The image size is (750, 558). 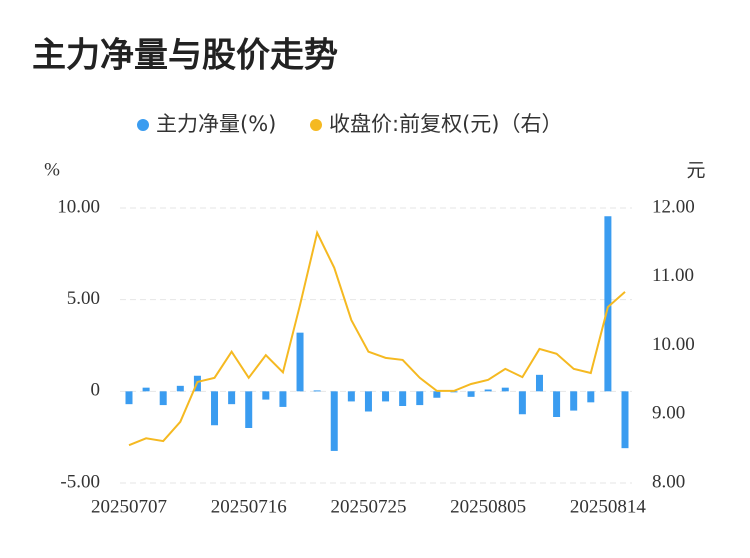 I want to click on y-tick-label: 5.00, so click(x=83, y=298).